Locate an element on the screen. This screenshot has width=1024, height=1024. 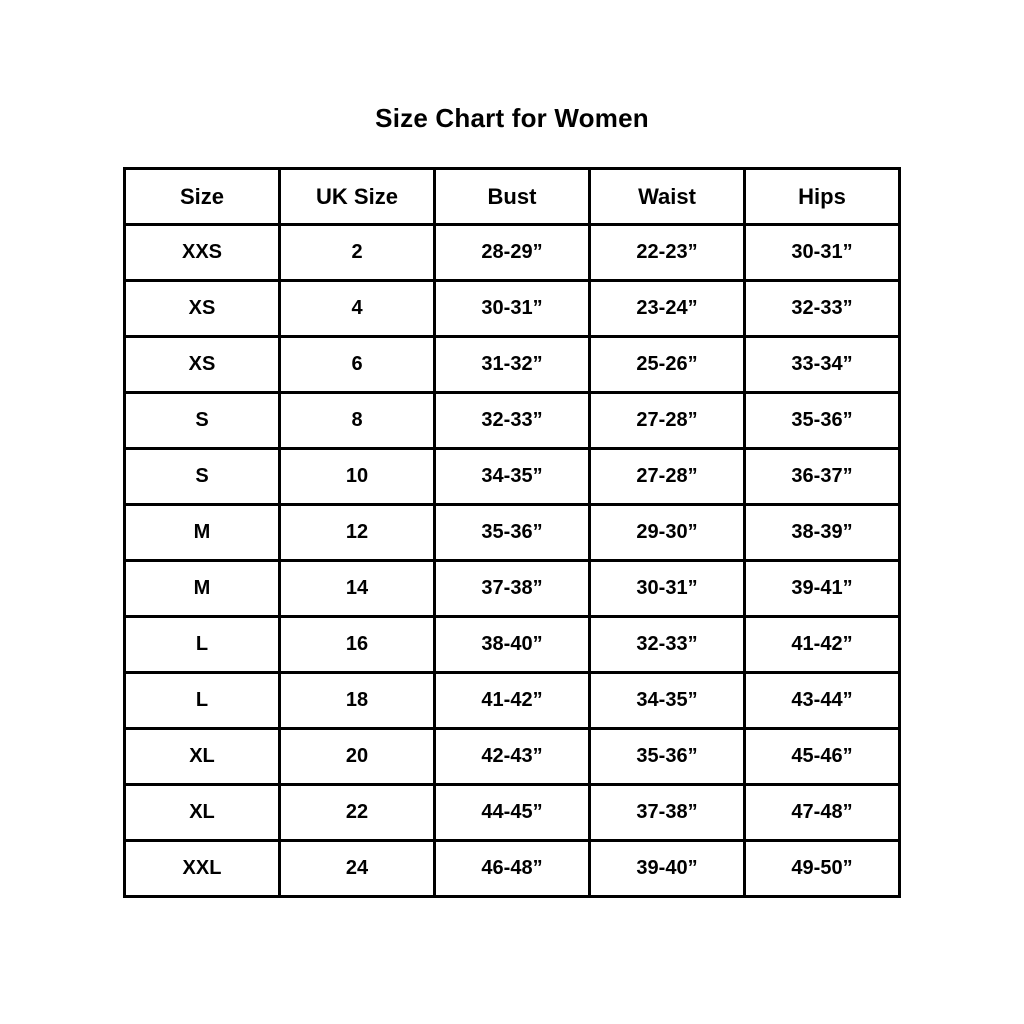
table-cell: 39-41” is located at coordinates (822, 588).